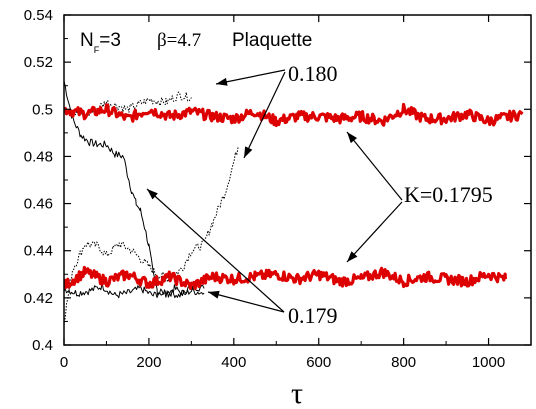  Describe the element at coordinates (42, 345) in the screenshot. I see `y-tick-label: 0.4` at that location.